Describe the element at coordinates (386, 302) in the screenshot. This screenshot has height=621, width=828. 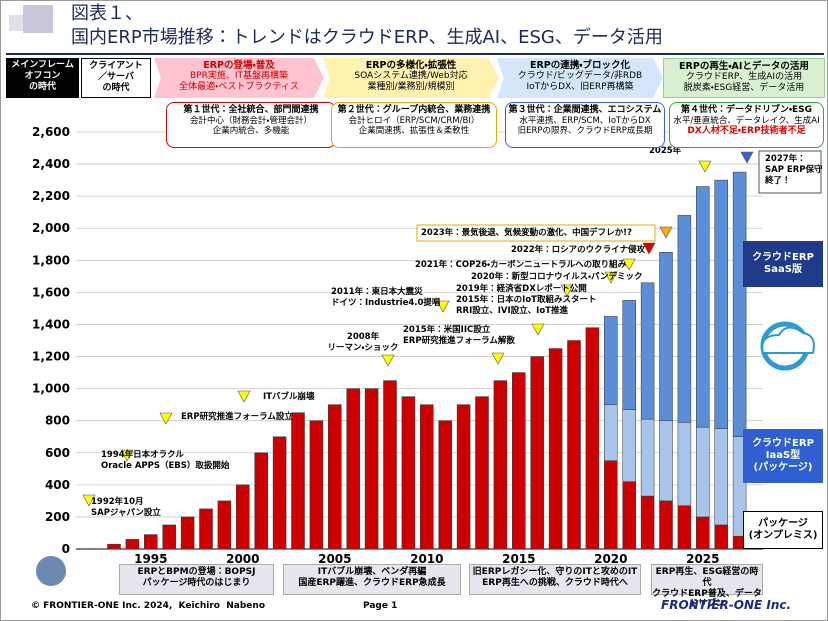
I see `annotation-line: ドイツ：Industrie4.0提唱` at that location.